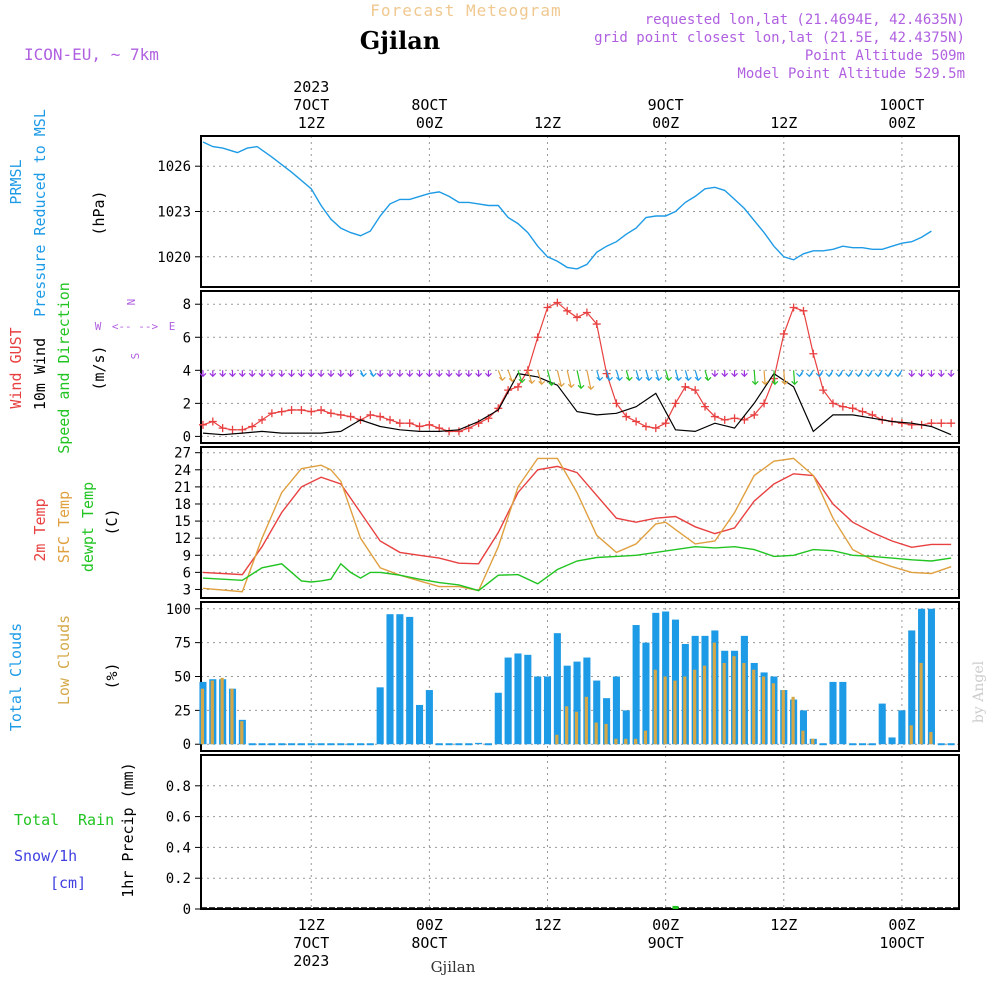  Describe the element at coordinates (64, 527) in the screenshot. I see `sfc-temp-label: SFC Temp` at that location.